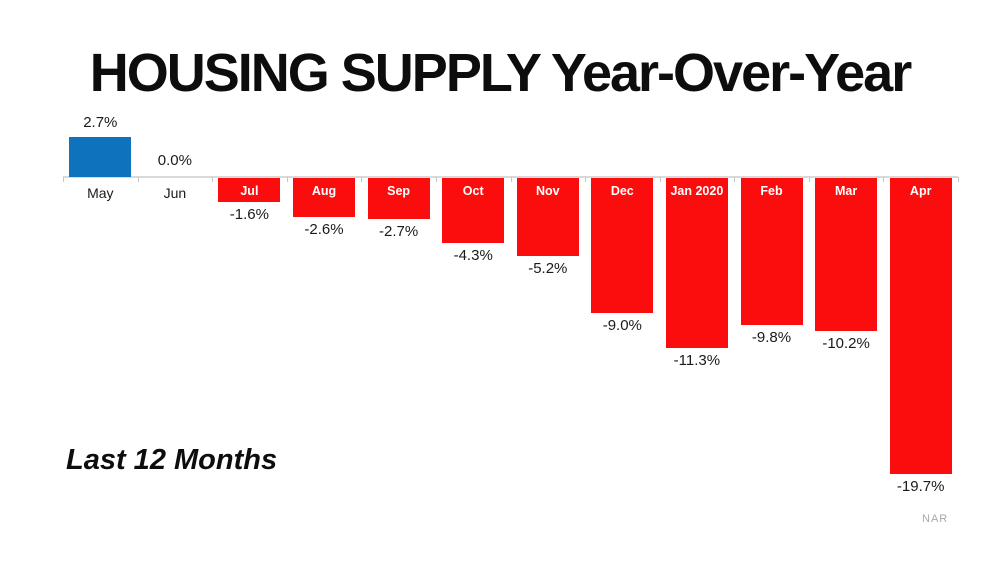  I want to click on annotation-last-12-months: Last 12 Months, so click(172, 460).